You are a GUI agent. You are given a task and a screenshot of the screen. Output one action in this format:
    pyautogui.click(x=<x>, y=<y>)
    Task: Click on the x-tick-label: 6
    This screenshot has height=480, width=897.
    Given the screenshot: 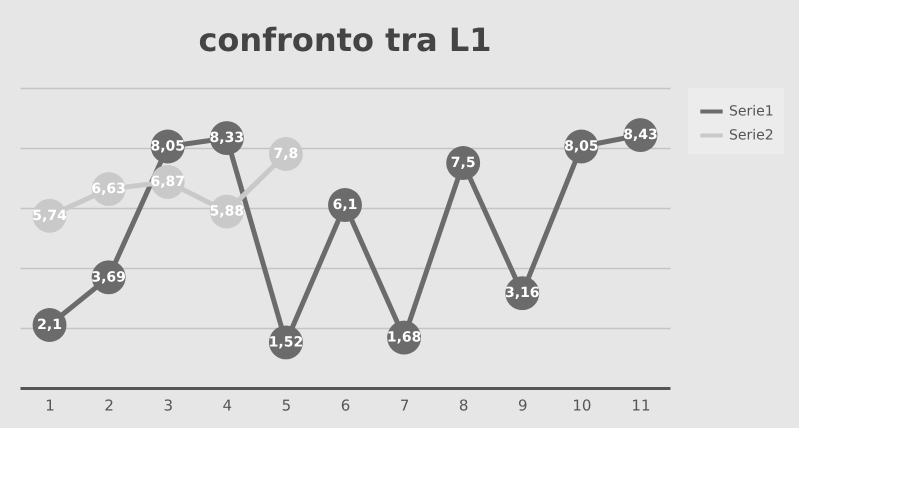 What is the action you would take?
    pyautogui.click(x=345, y=405)
    